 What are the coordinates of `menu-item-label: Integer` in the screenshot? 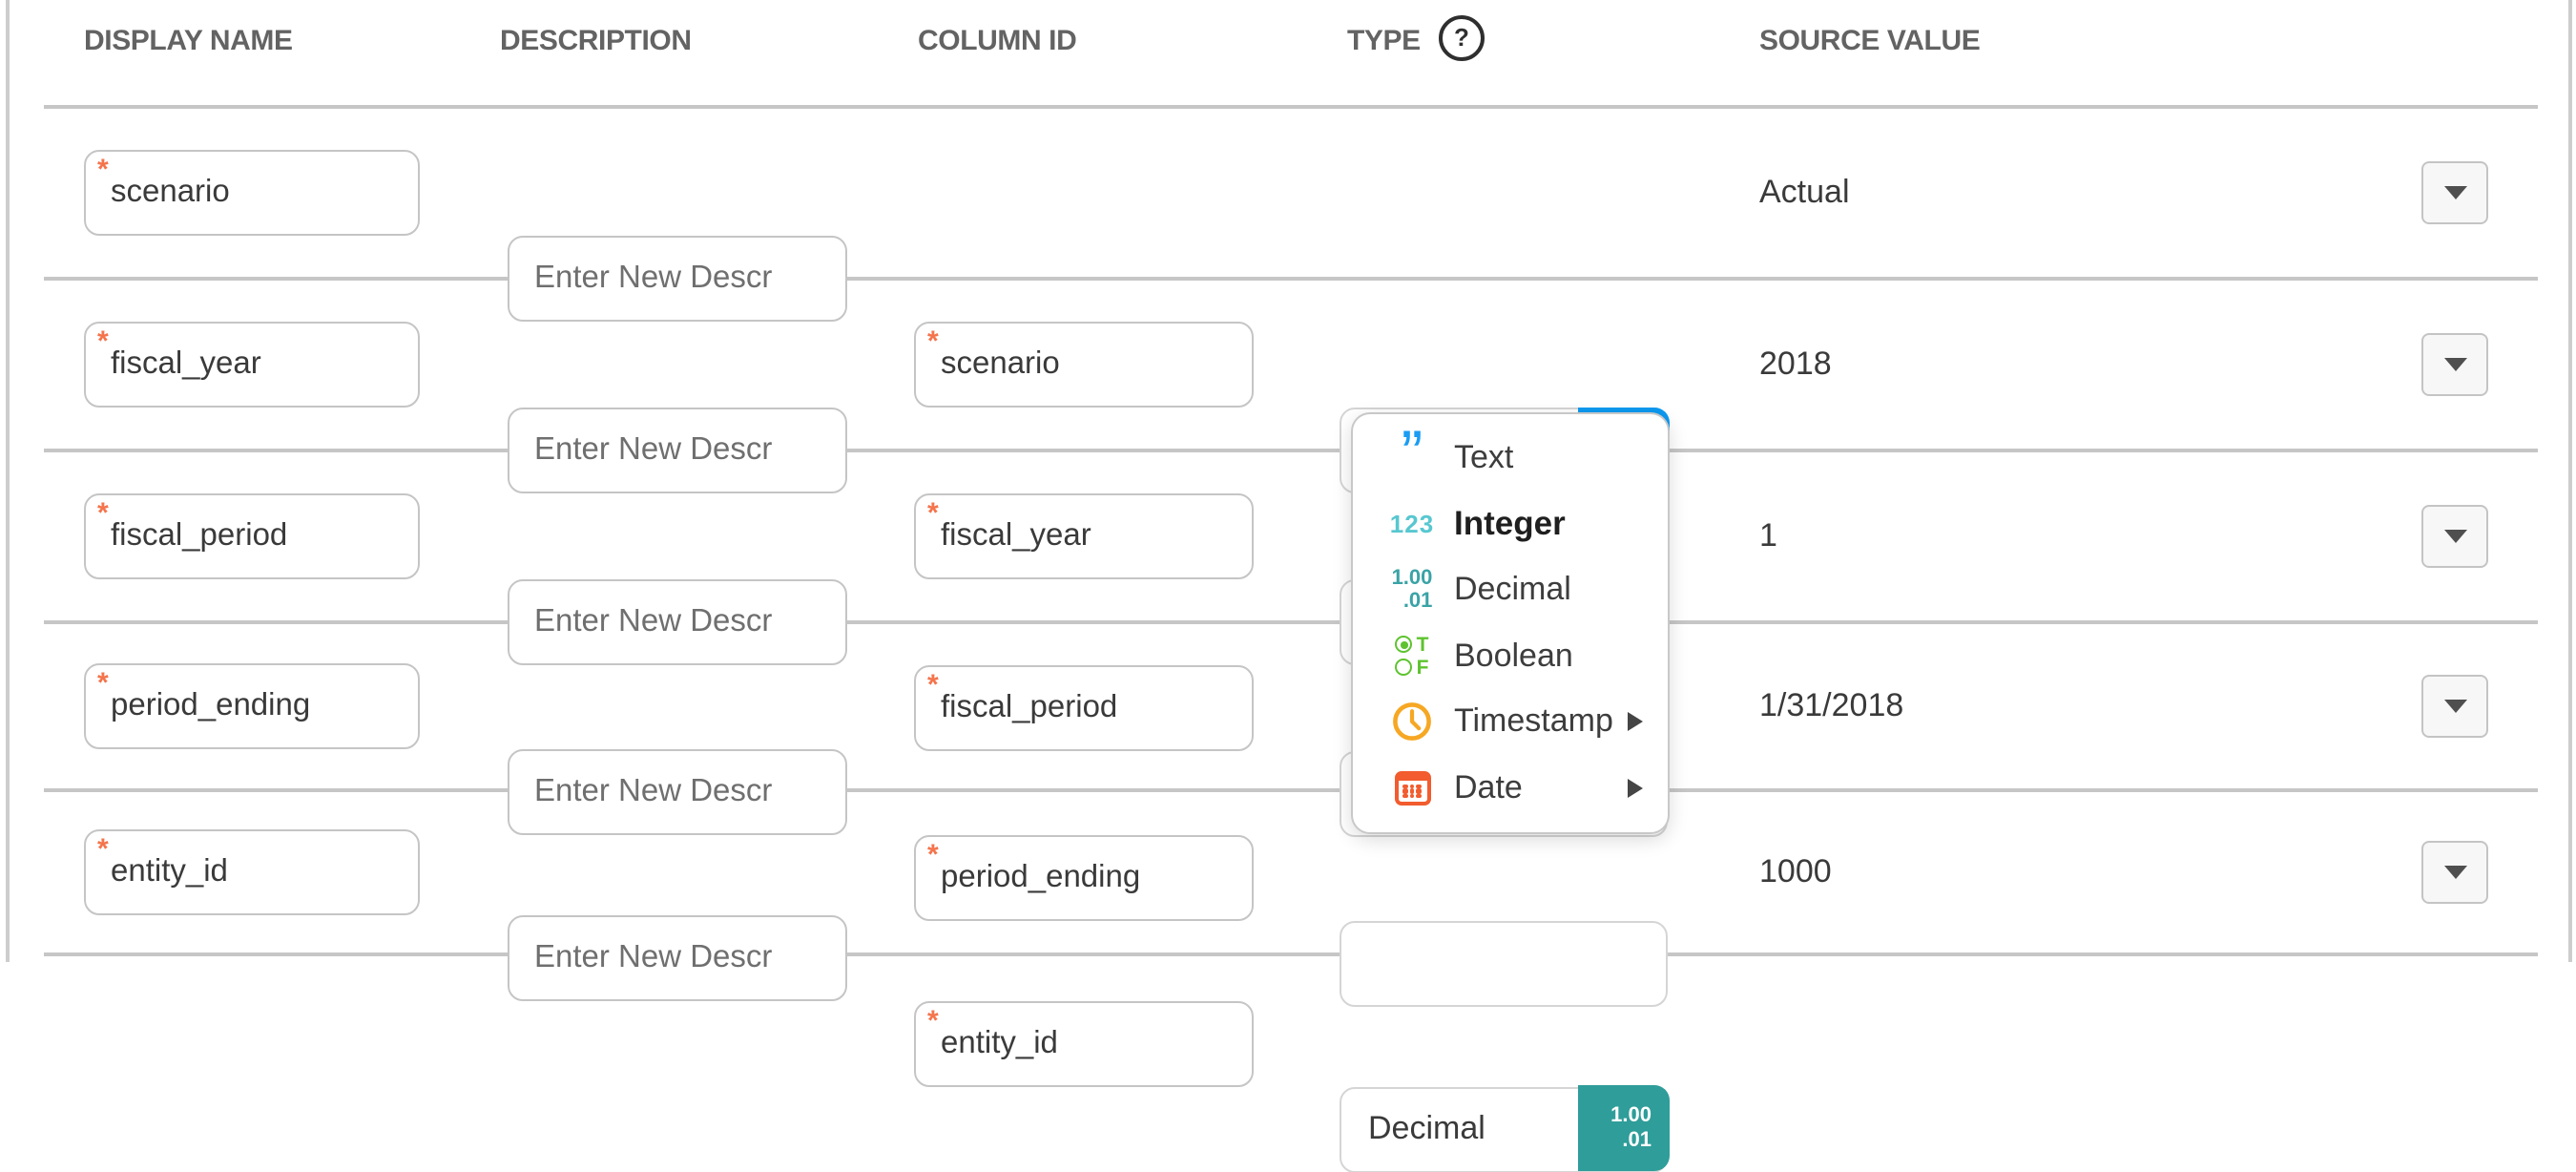 It's located at (1510, 523).